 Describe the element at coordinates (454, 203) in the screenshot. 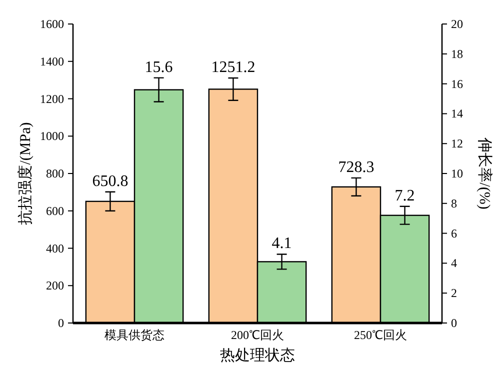

I see `y2-tick-label: 8` at that location.